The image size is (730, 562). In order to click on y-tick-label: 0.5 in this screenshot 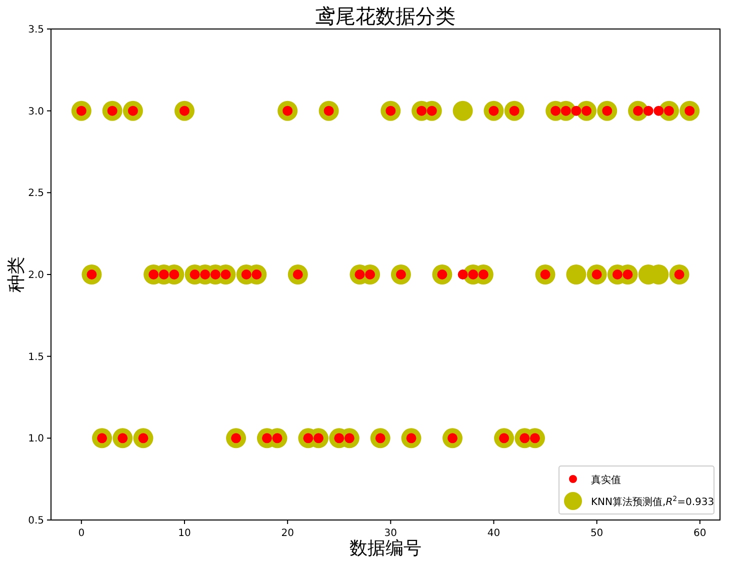, I will do `click(36, 521)`.